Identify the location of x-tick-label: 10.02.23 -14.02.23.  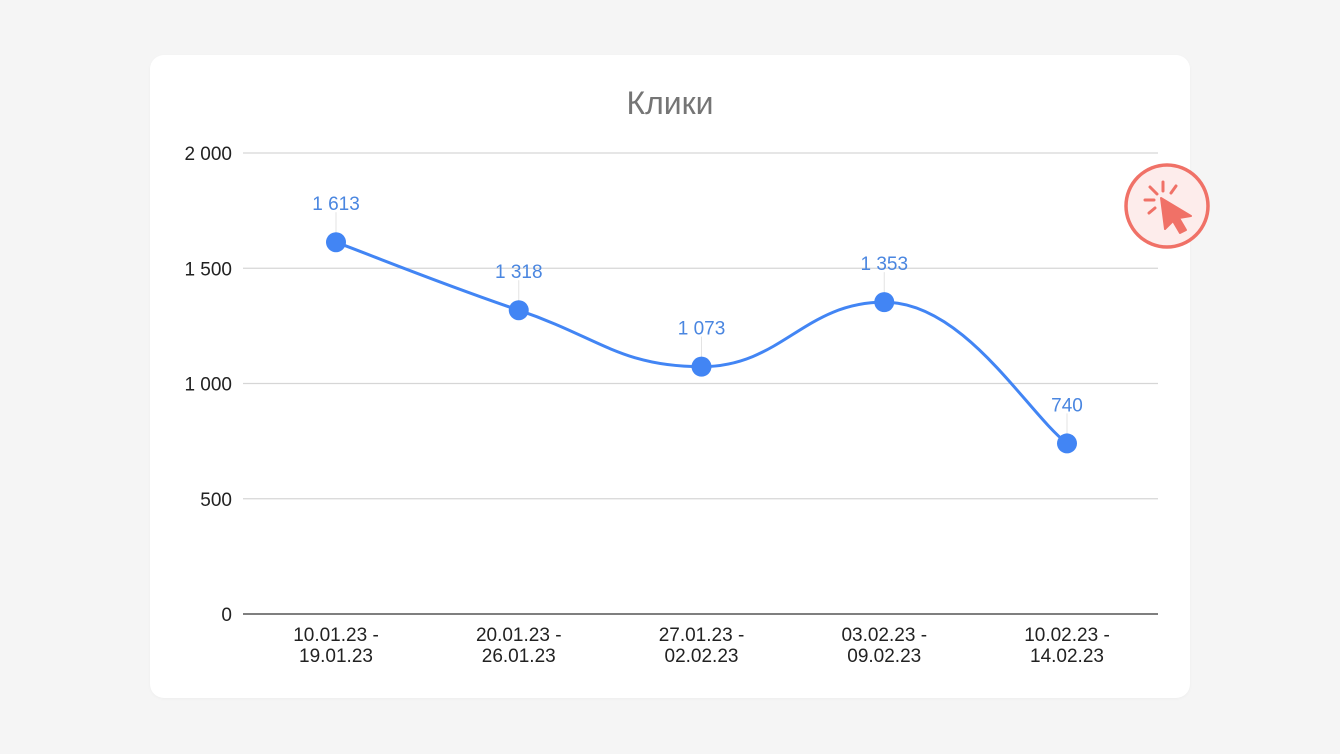
(1067, 646).